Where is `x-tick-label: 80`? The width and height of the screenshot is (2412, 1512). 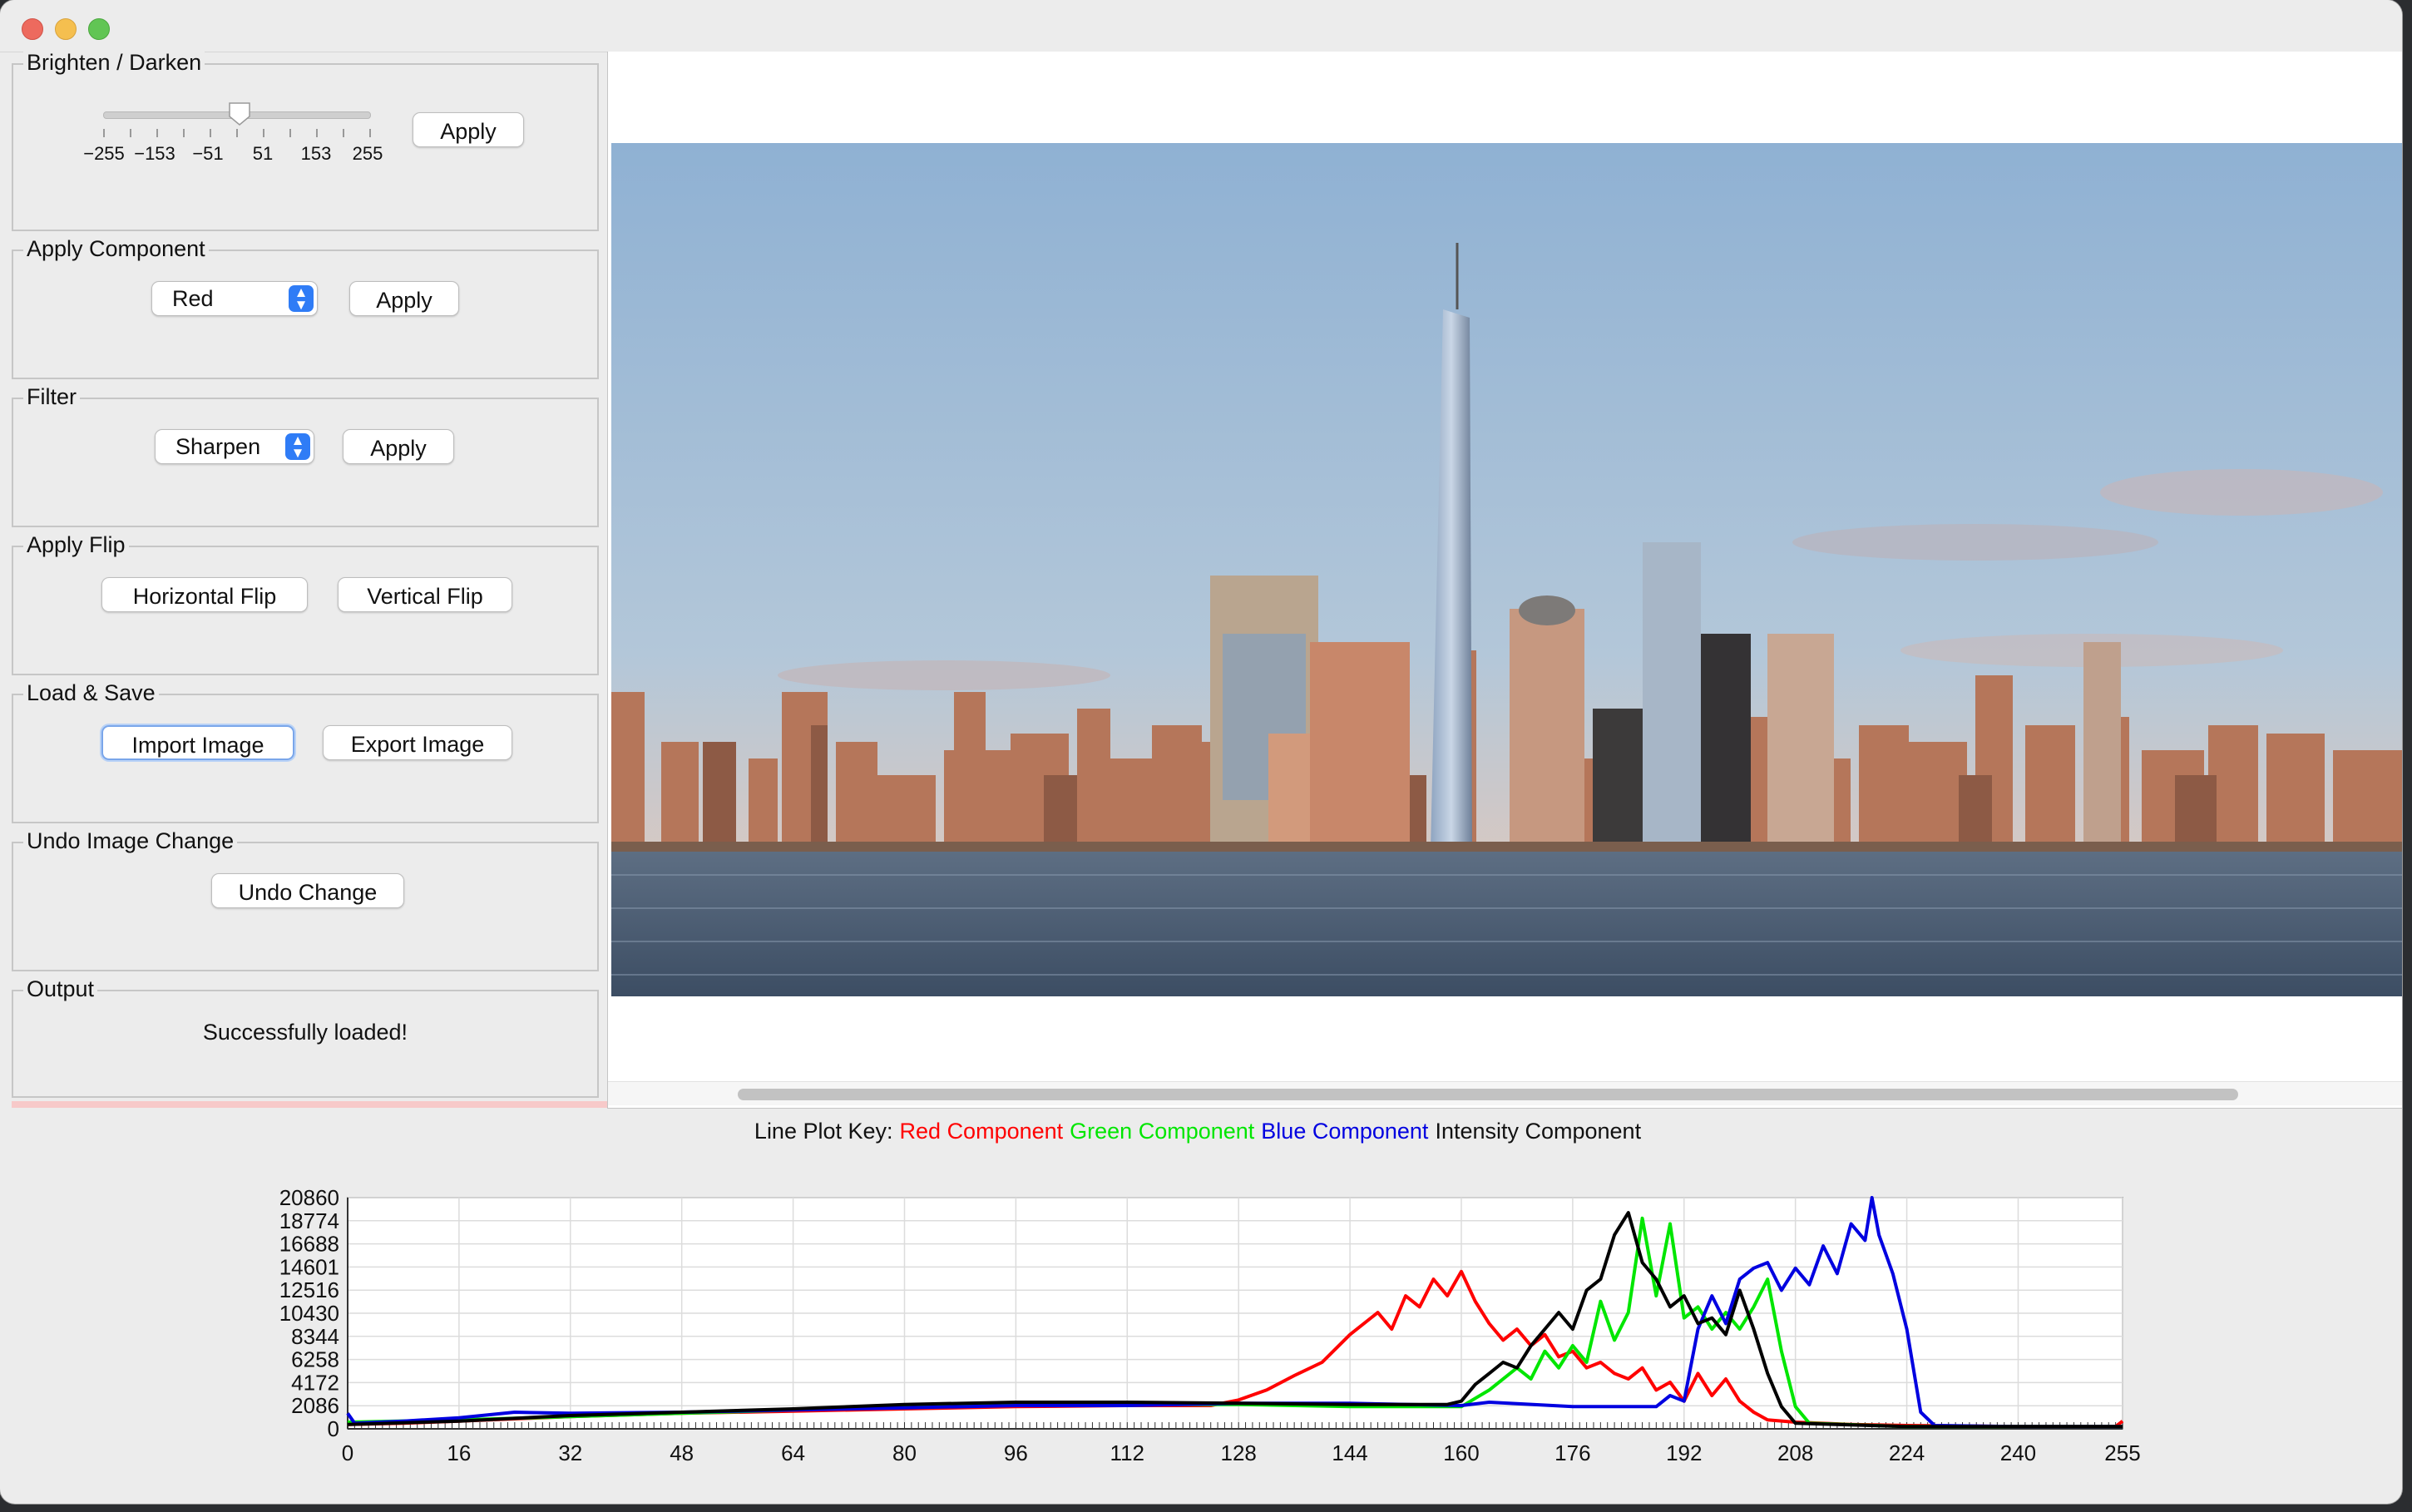
x-tick-label: 80 is located at coordinates (904, 1452).